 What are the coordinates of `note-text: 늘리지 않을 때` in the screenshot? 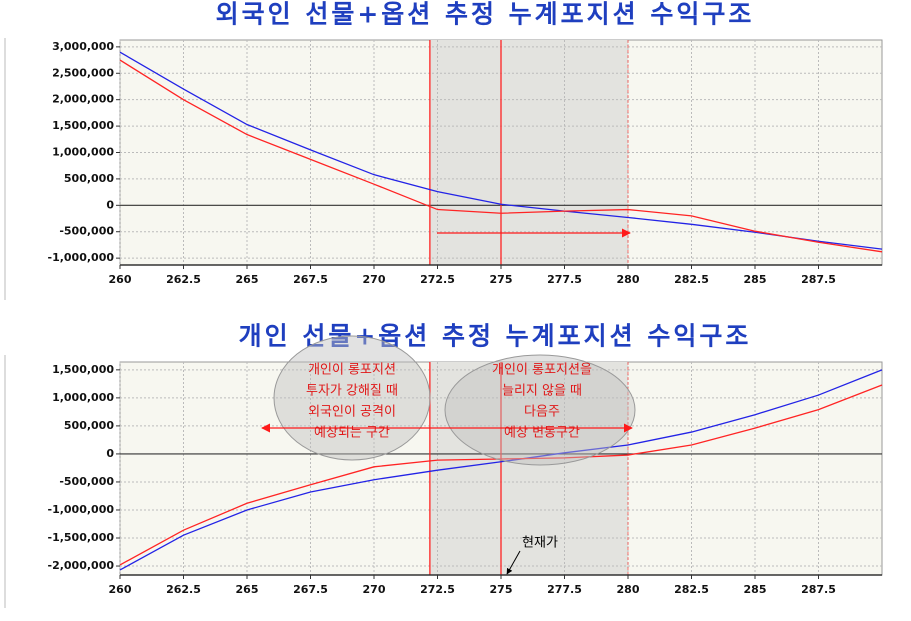 It's located at (542, 391).